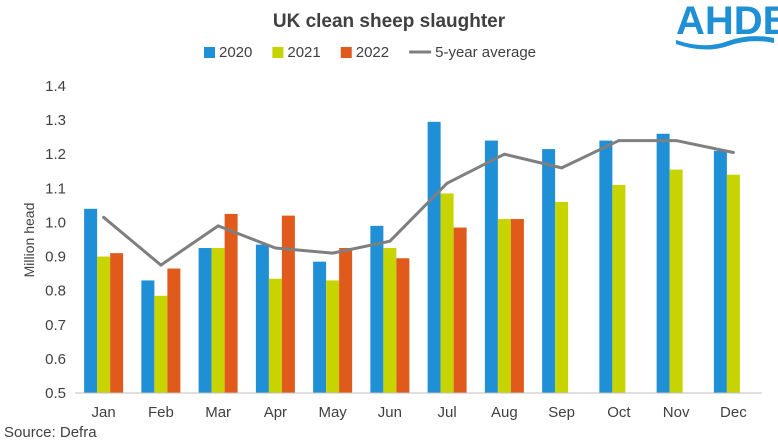 This screenshot has height=444, width=778. What do you see at coordinates (218, 226) in the screenshot?
I see `line-point-Mar` at bounding box center [218, 226].